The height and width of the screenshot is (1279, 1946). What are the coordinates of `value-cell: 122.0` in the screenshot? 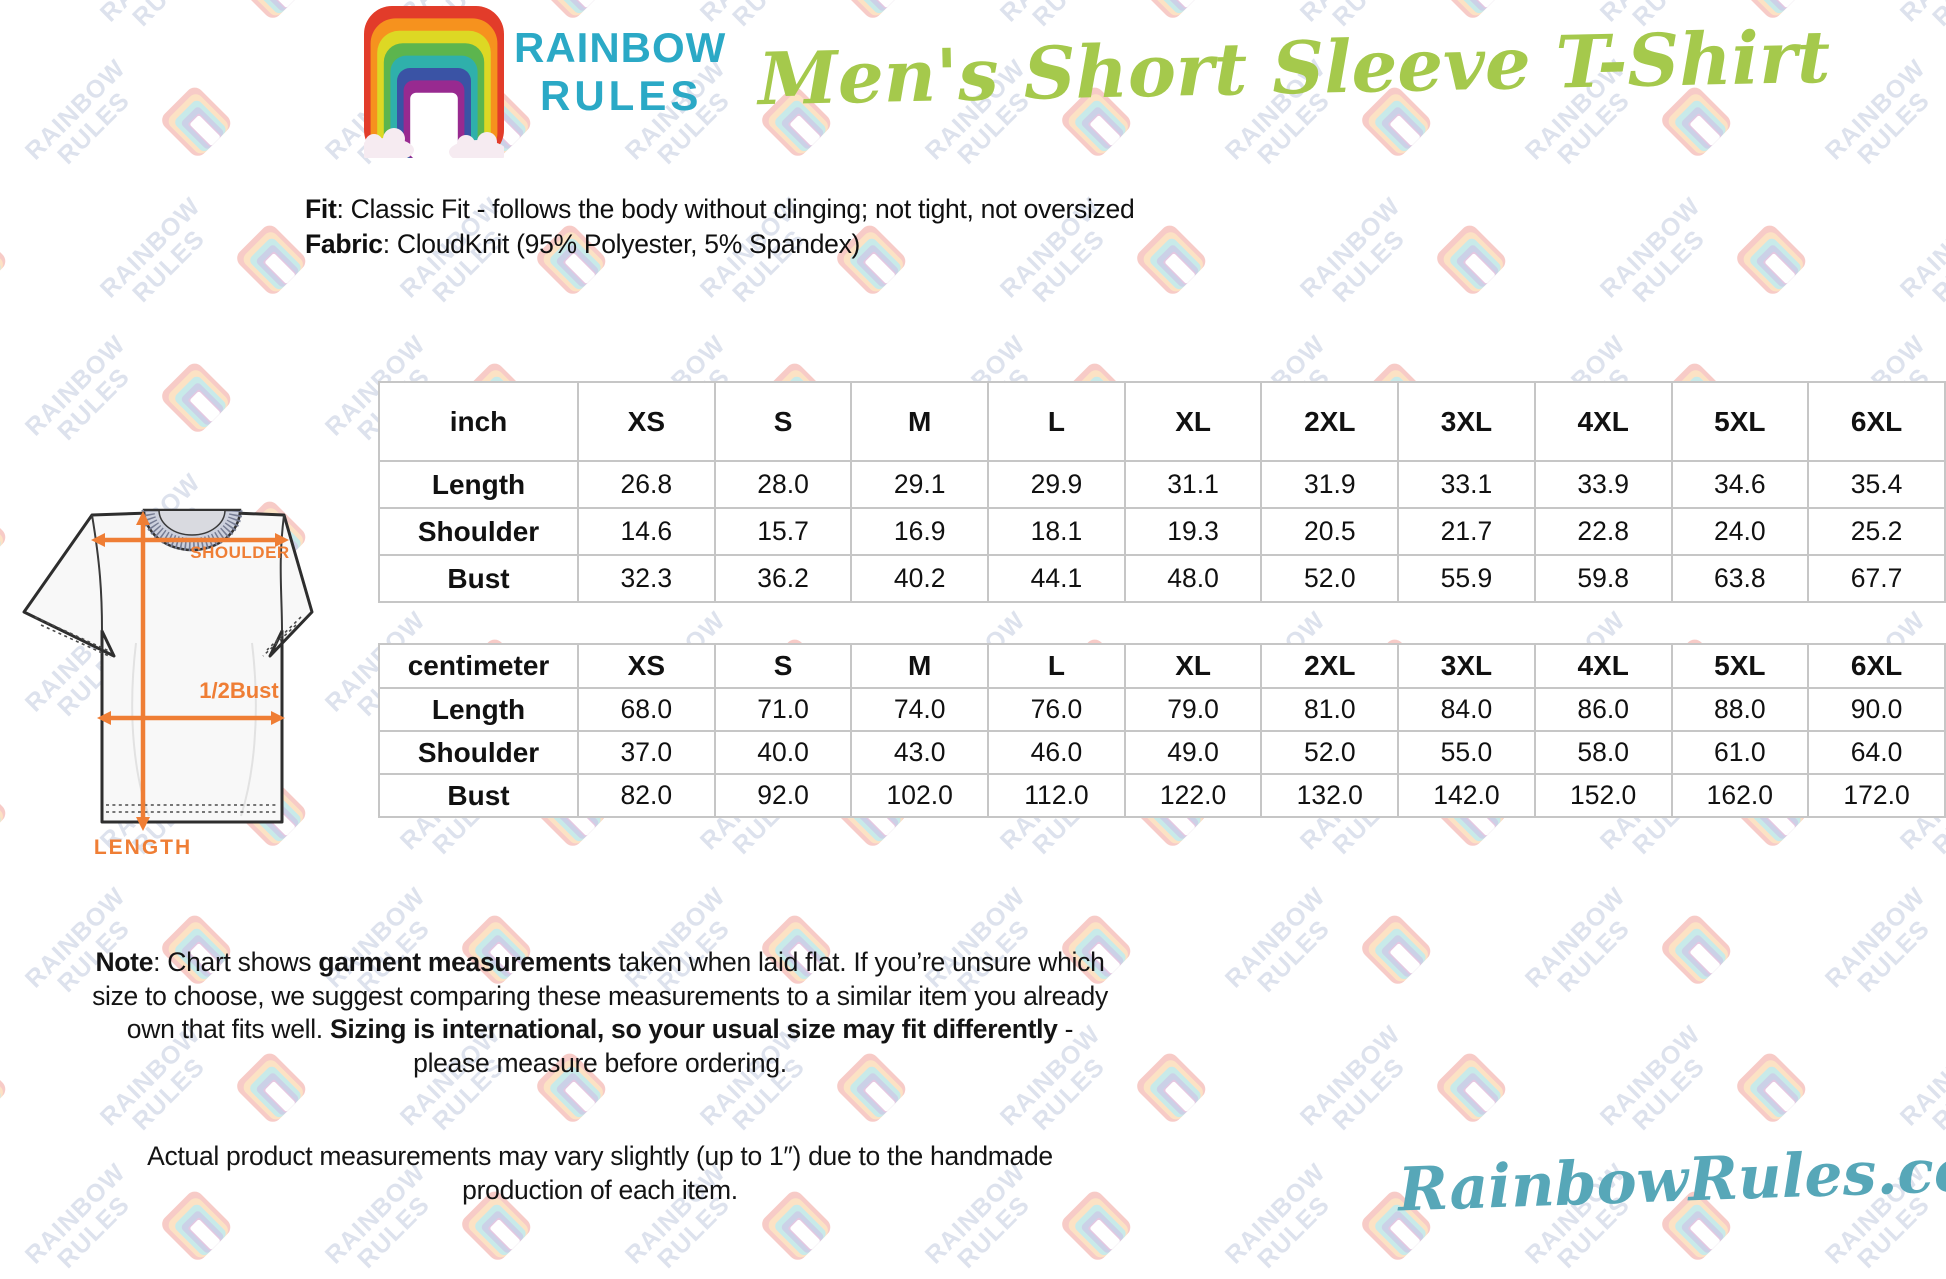 It's located at (1193, 795).